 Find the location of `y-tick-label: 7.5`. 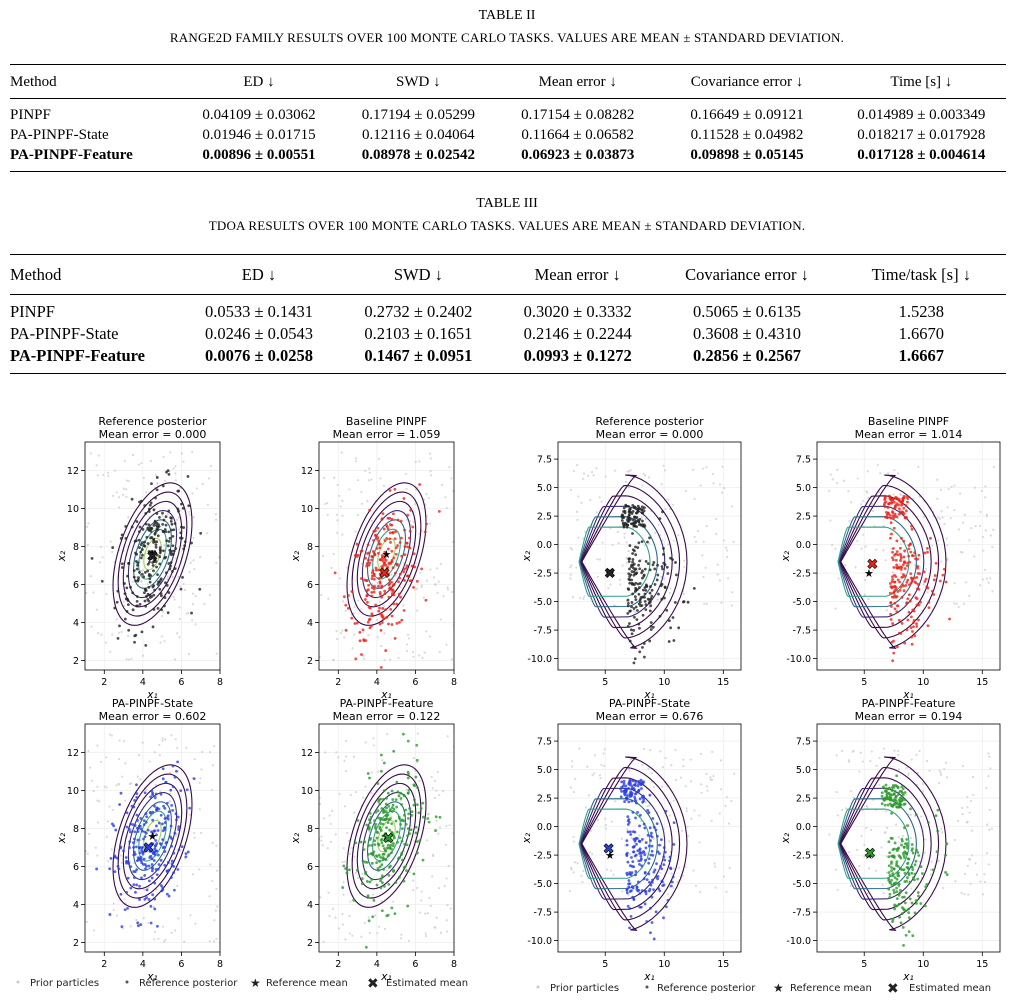

y-tick-label: 7.5 is located at coordinates (544, 742).